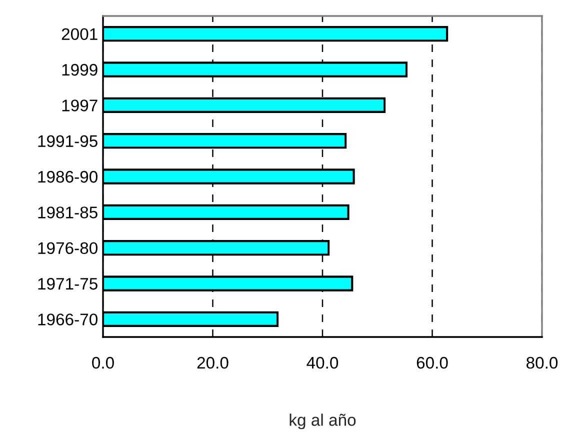 The image size is (566, 437). What do you see at coordinates (68, 284) in the screenshot?
I see `y-tick-label: 1971-75` at bounding box center [68, 284].